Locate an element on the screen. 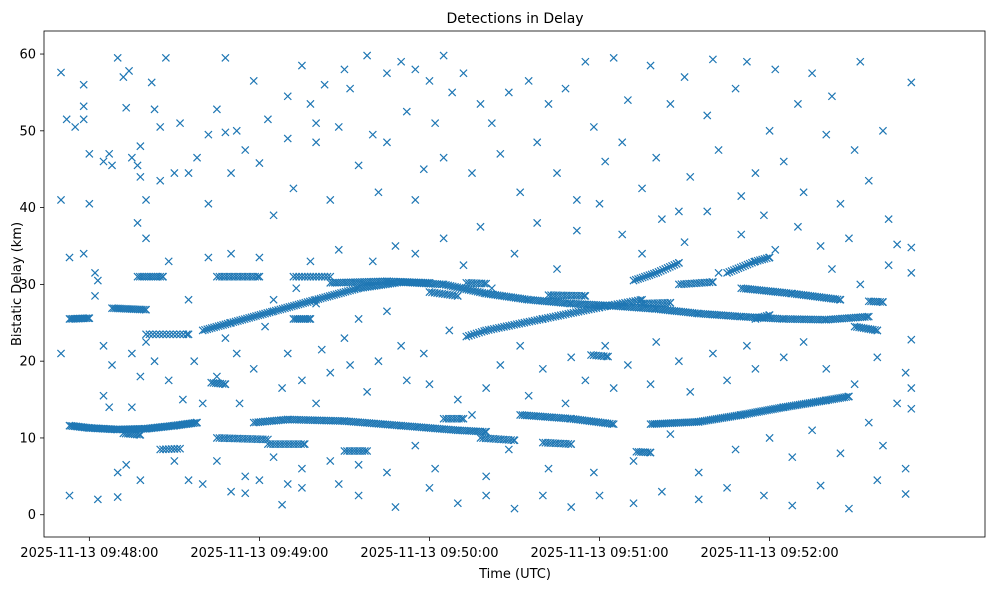 The height and width of the screenshot is (590, 989). x-tick-label: 2025-11-13 09:52:00 is located at coordinates (770, 553).